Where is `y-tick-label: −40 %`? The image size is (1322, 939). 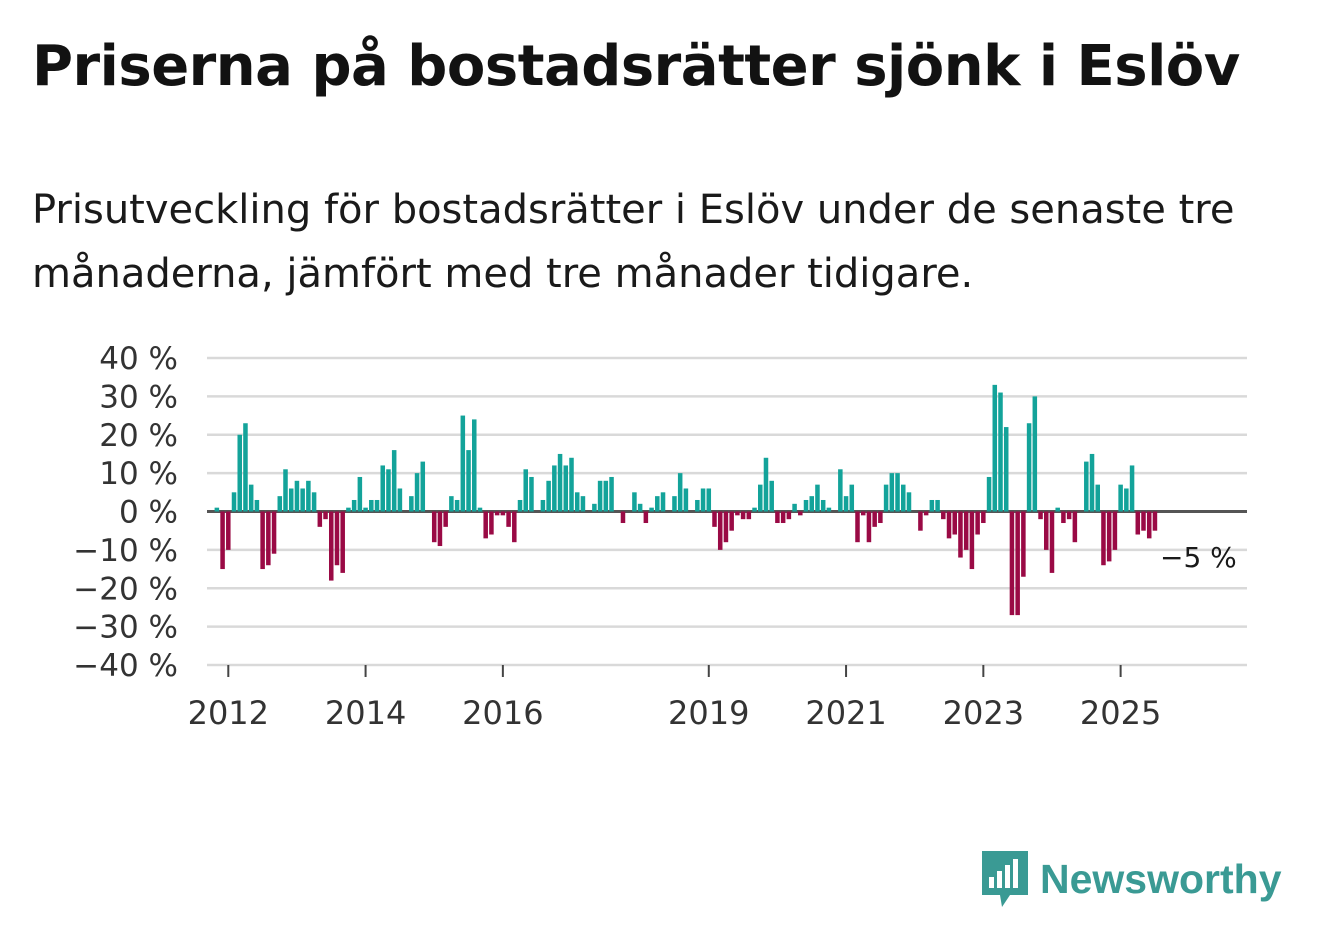
y-tick-label: −40 % is located at coordinates (125, 666).